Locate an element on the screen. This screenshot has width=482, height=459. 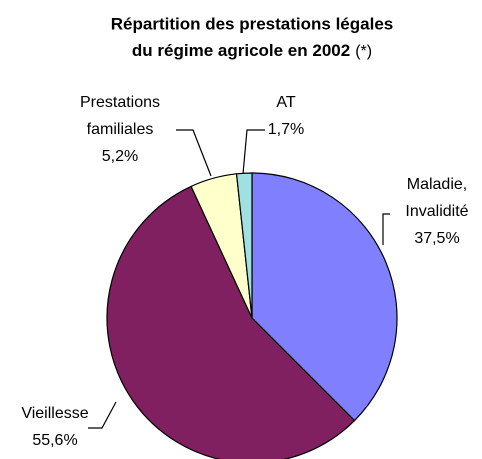
value-label: 55,6% is located at coordinates (54, 440).